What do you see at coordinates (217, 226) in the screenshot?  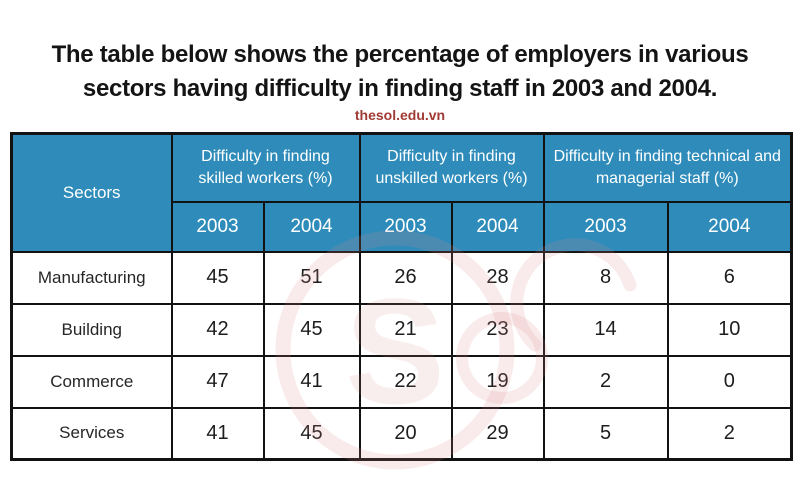 I see `year-cell-skilled-2003: 2003` at bounding box center [217, 226].